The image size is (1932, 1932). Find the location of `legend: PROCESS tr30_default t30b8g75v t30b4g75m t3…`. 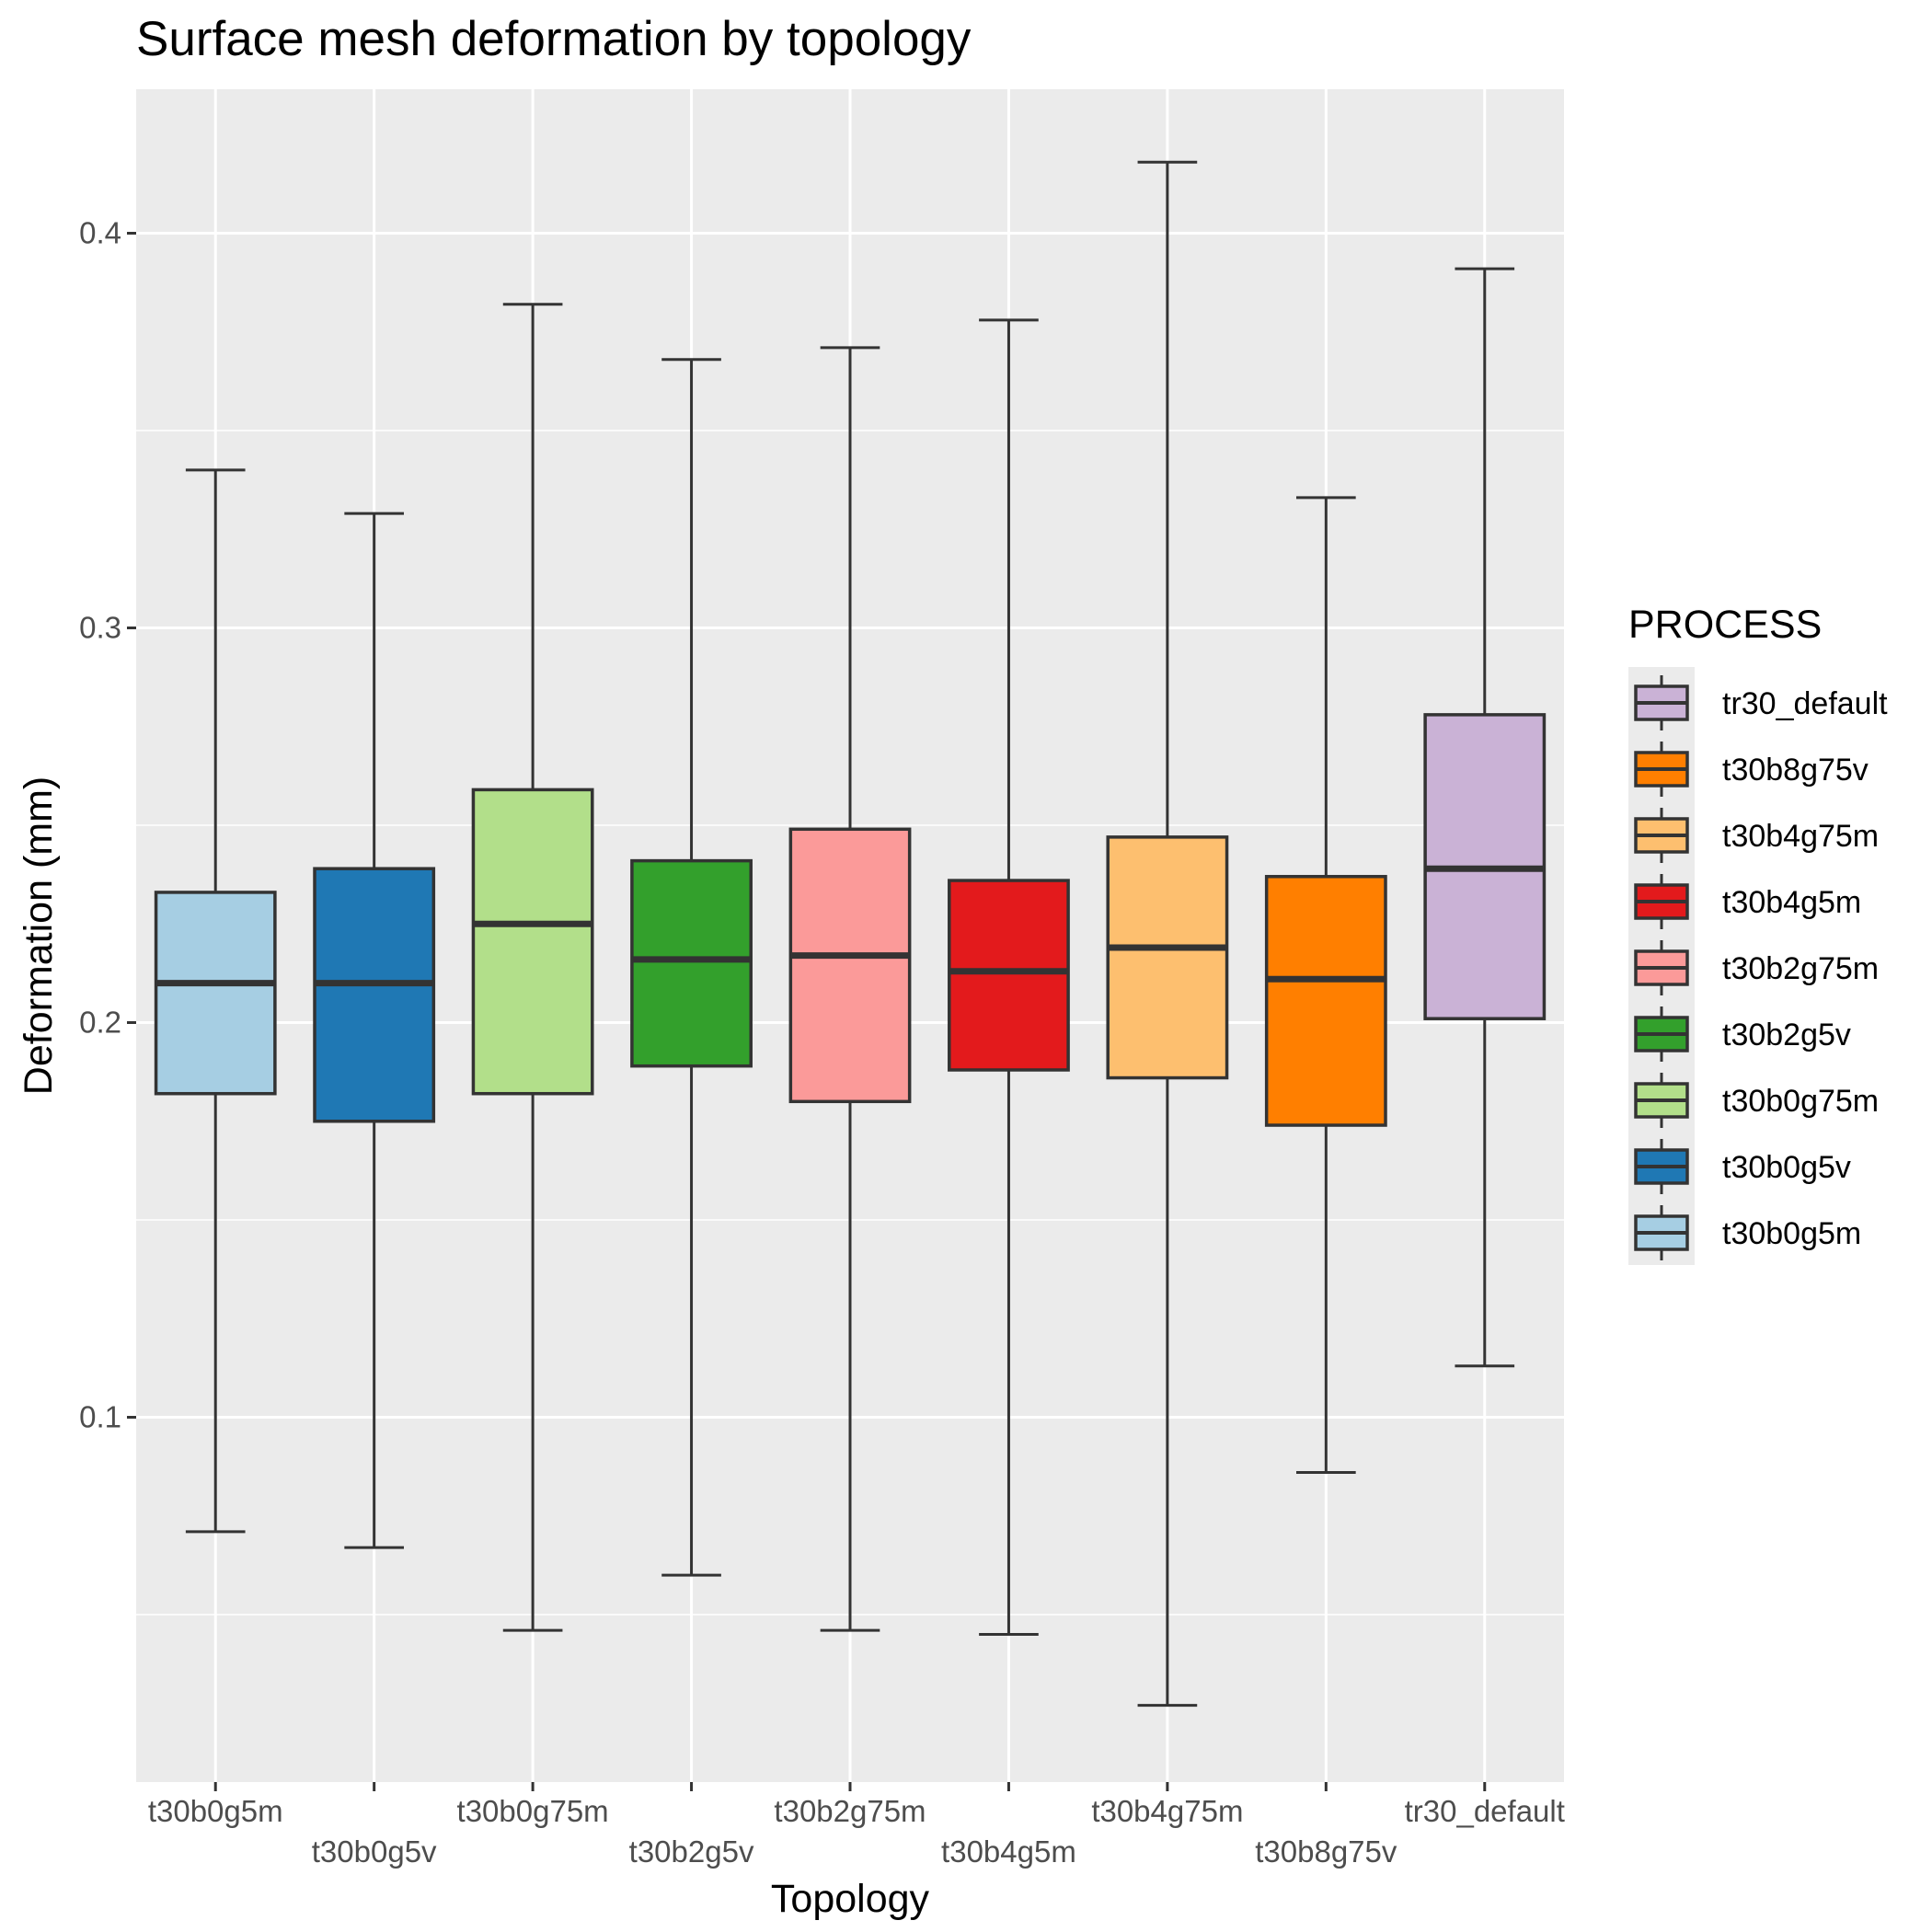

legend: PROCESS tr30_default t30b8g75v t30b4g75m t3… is located at coordinates (1758, 934).